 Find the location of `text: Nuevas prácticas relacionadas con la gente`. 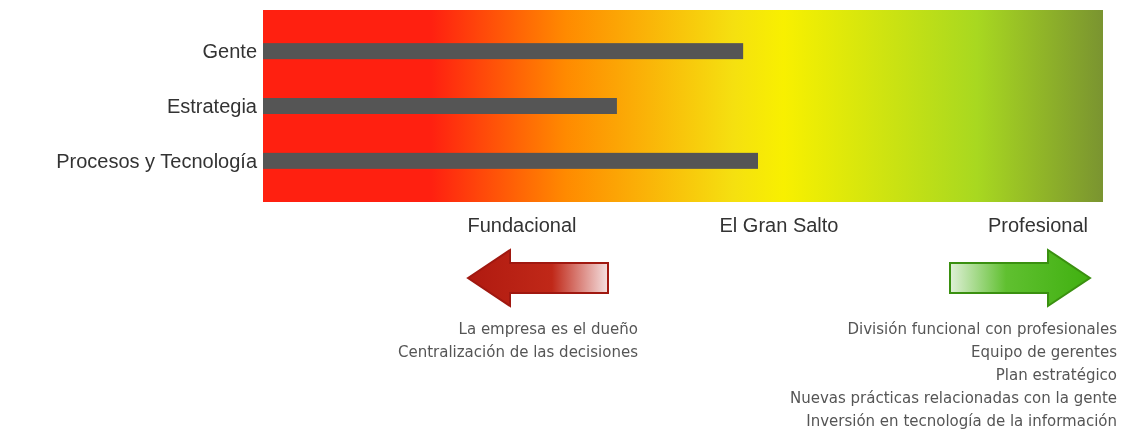

text: Nuevas prácticas relacionadas con la gente is located at coordinates (953, 398).